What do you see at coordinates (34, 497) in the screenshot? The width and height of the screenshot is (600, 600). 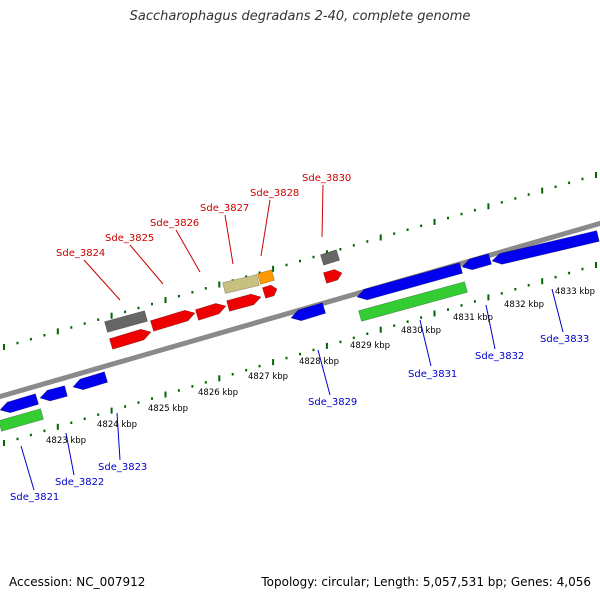 I see `gene-label-sde-3821: Sde_3821` at bounding box center [34, 497].